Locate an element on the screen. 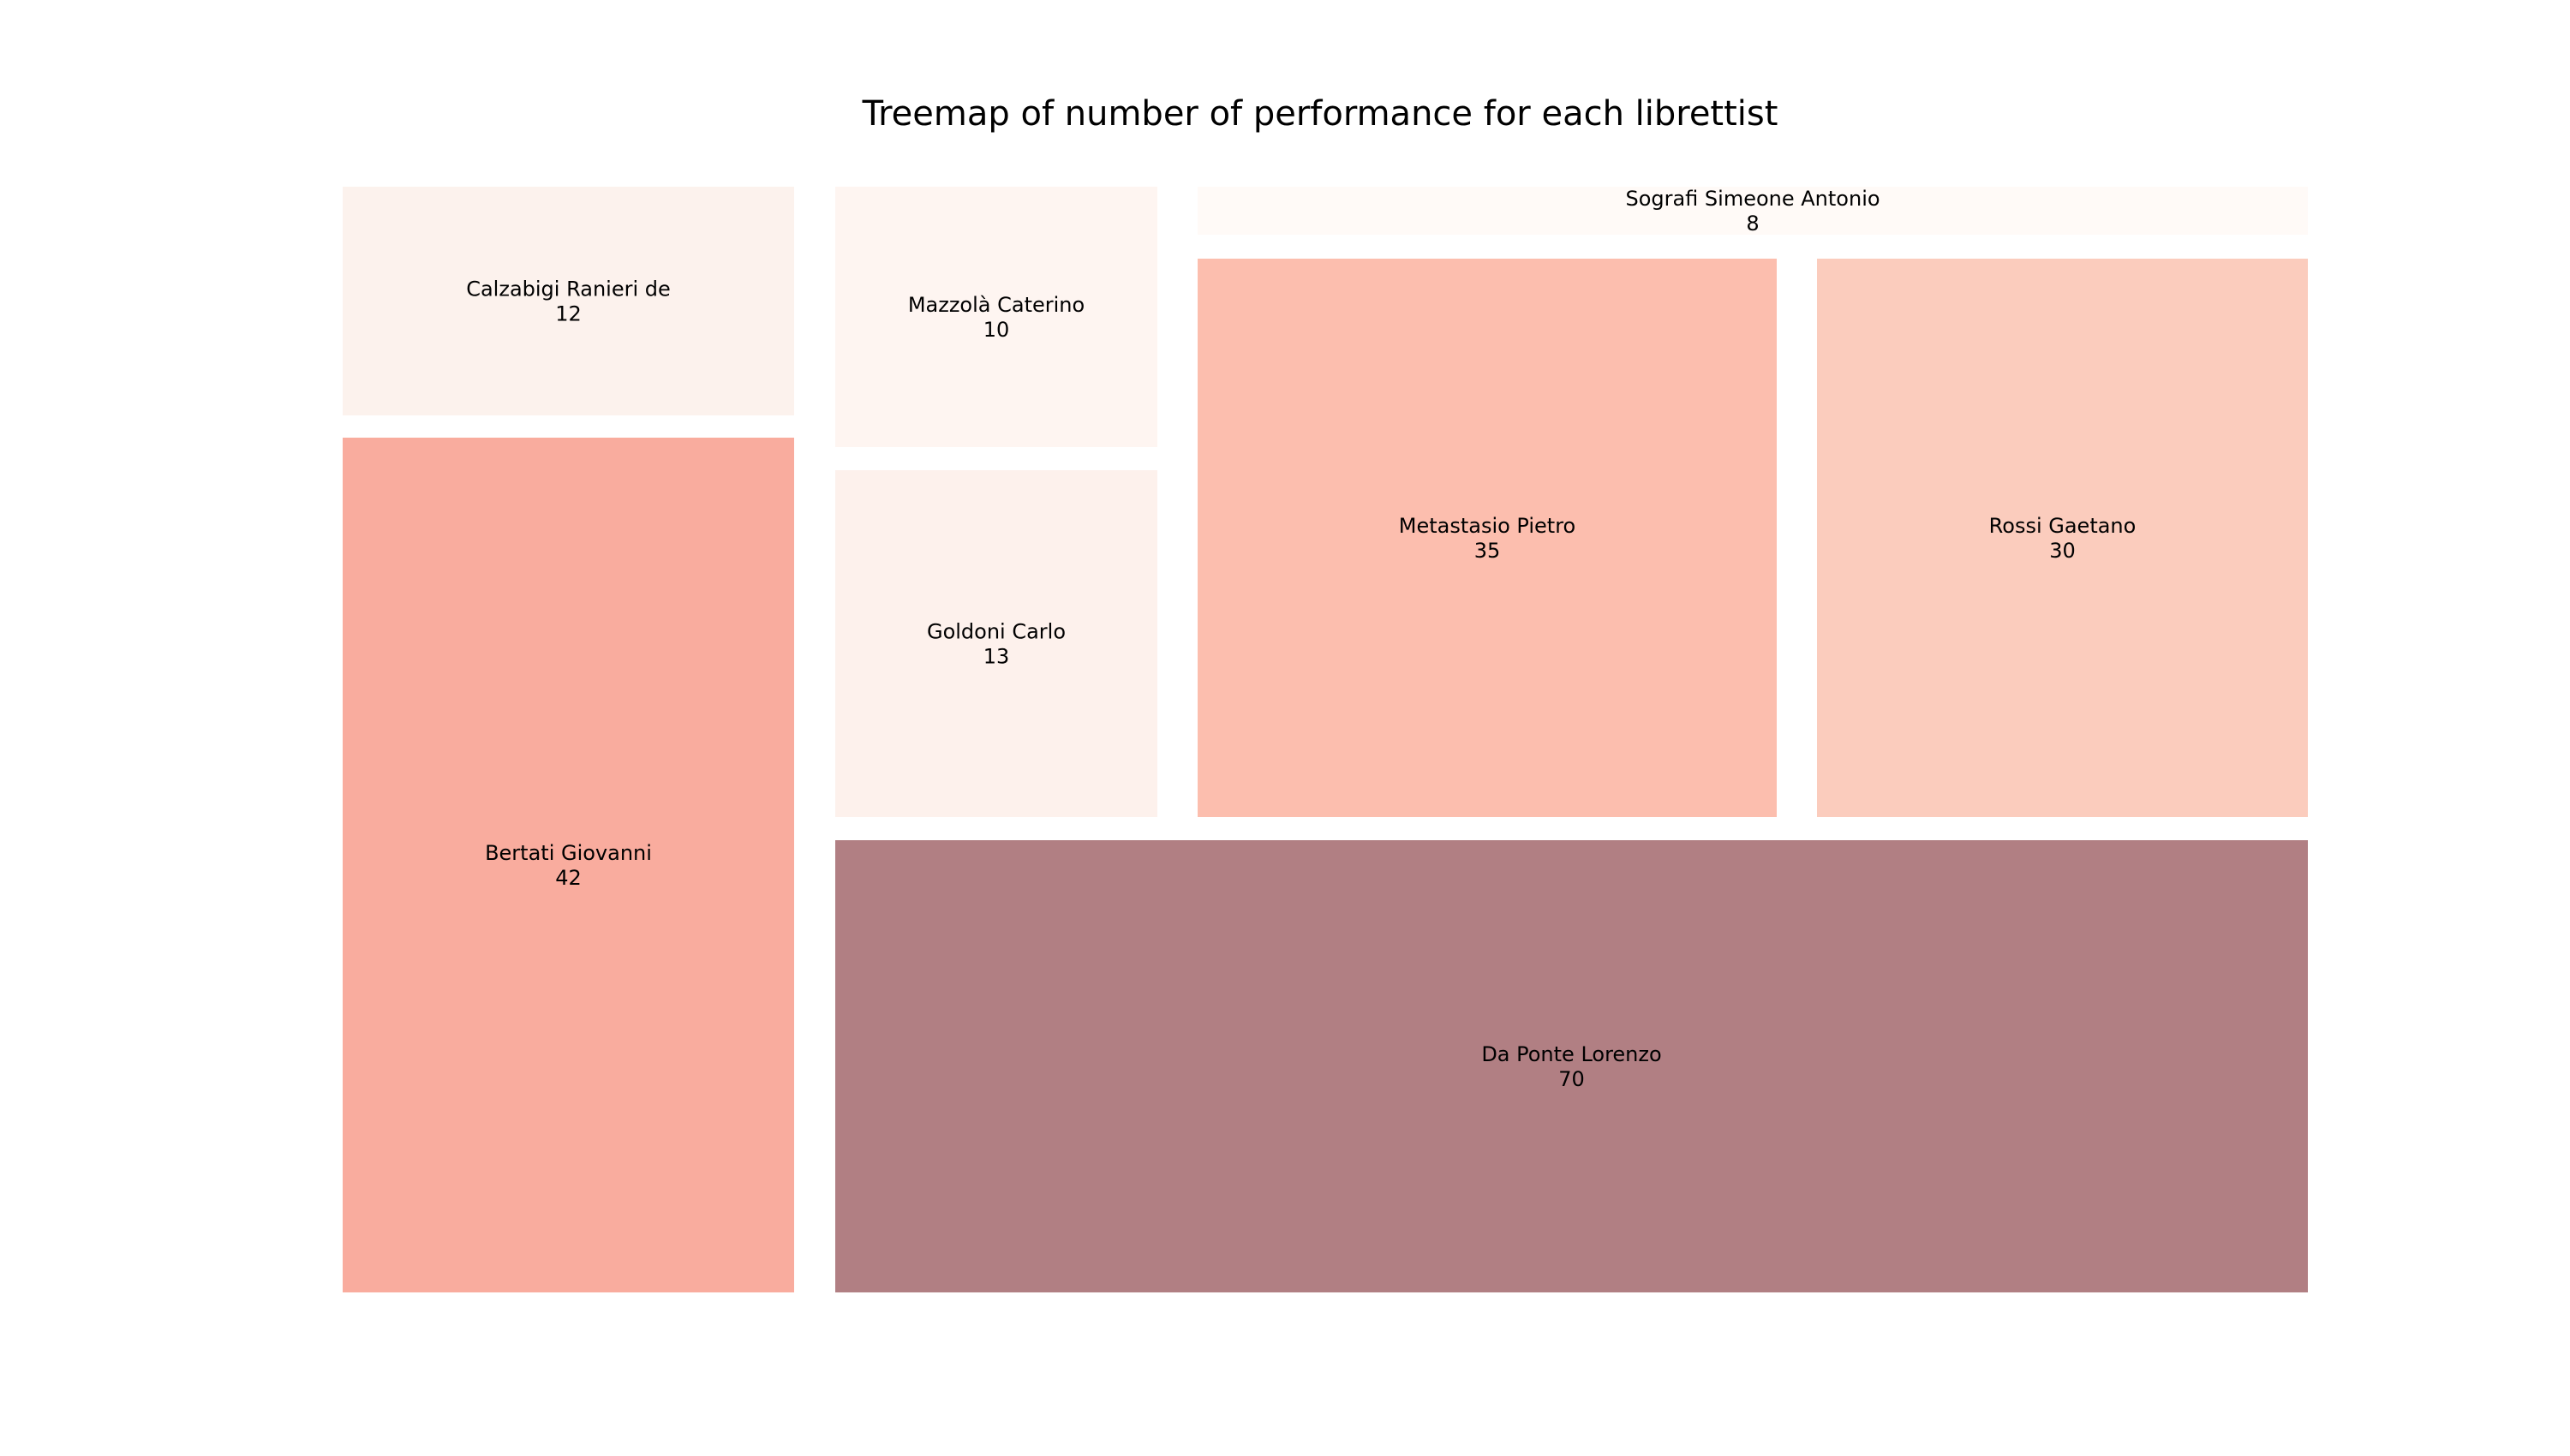 The width and height of the screenshot is (2570, 1456). treemap-tile-mazzola-caterino is located at coordinates (996, 317).